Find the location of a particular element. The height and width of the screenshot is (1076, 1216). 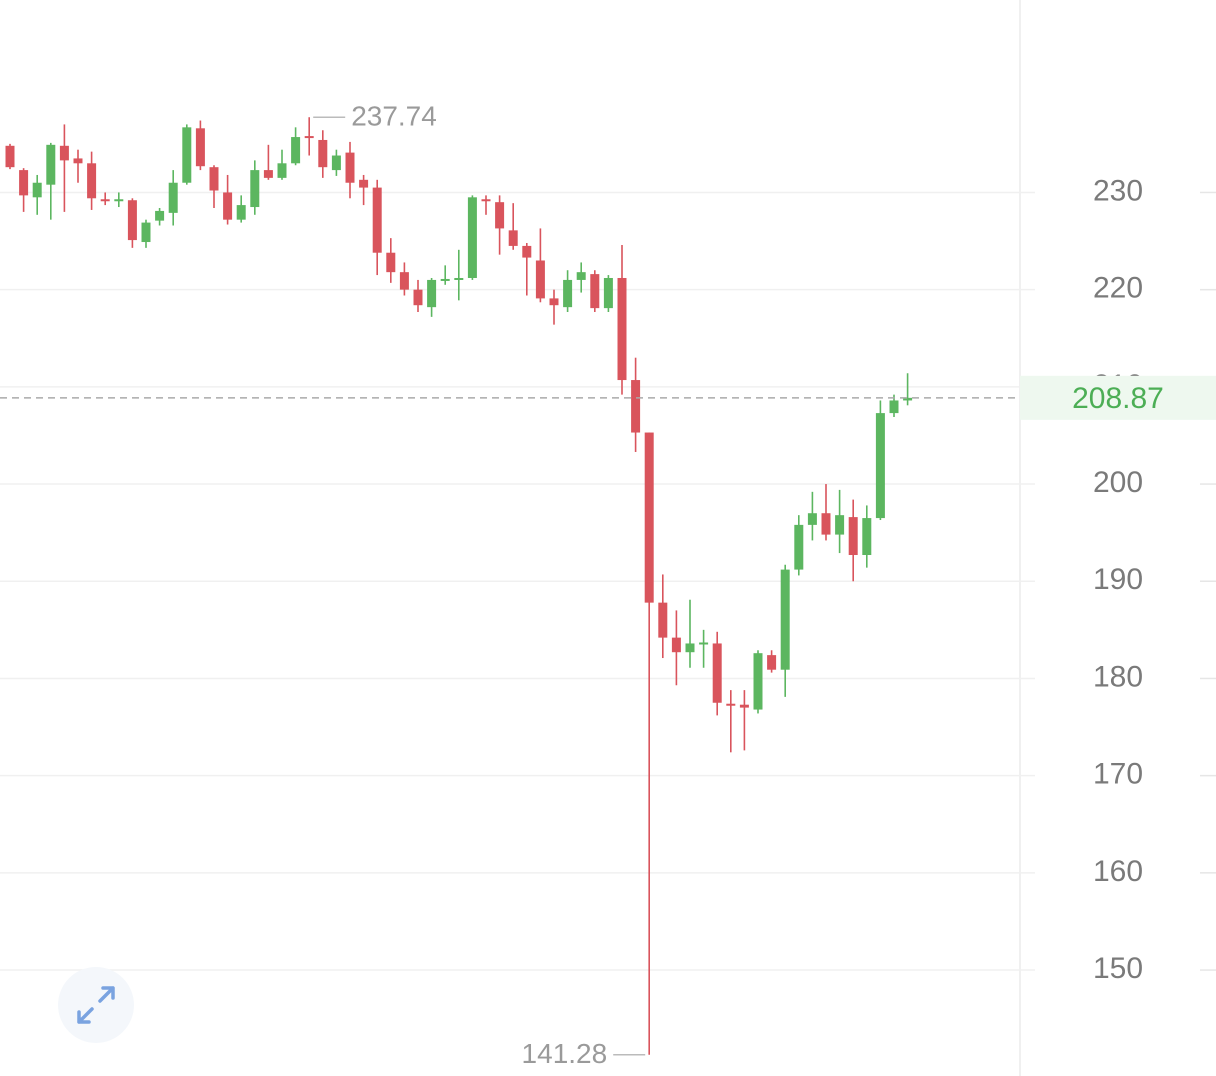

y-tick-label: 220 is located at coordinates (1118, 288).